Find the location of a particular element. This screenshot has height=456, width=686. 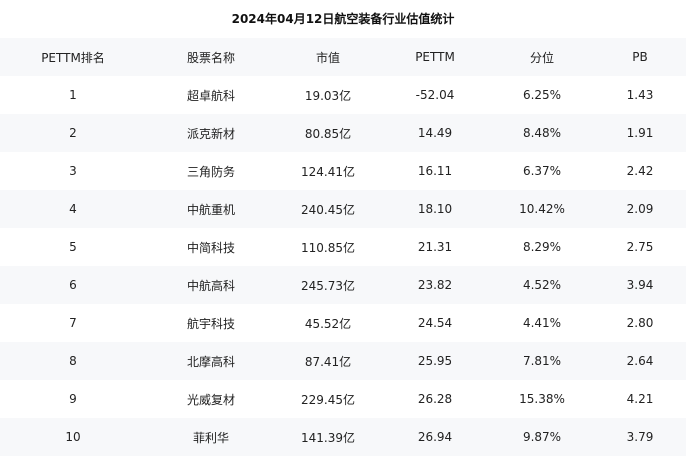

cell-percentile: 10.42% is located at coordinates (542, 209).